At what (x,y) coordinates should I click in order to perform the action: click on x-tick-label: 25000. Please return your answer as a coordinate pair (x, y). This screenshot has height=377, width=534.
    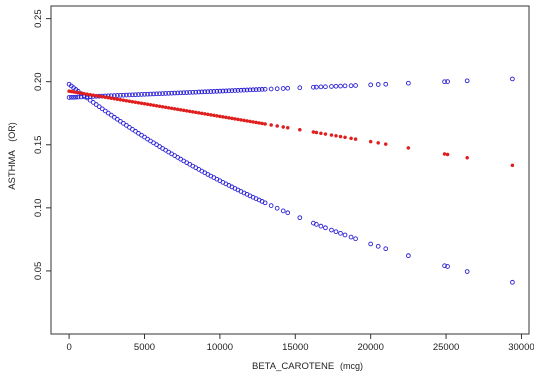
    Looking at the image, I should click on (446, 347).